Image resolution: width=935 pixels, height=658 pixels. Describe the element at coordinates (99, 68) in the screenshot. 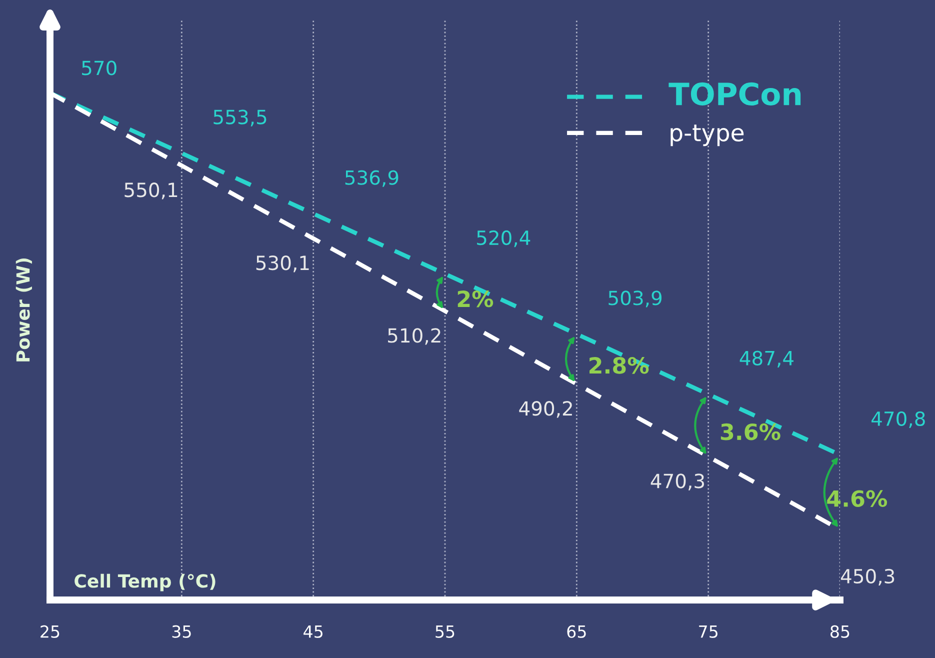

I see `data-label: 570` at that location.